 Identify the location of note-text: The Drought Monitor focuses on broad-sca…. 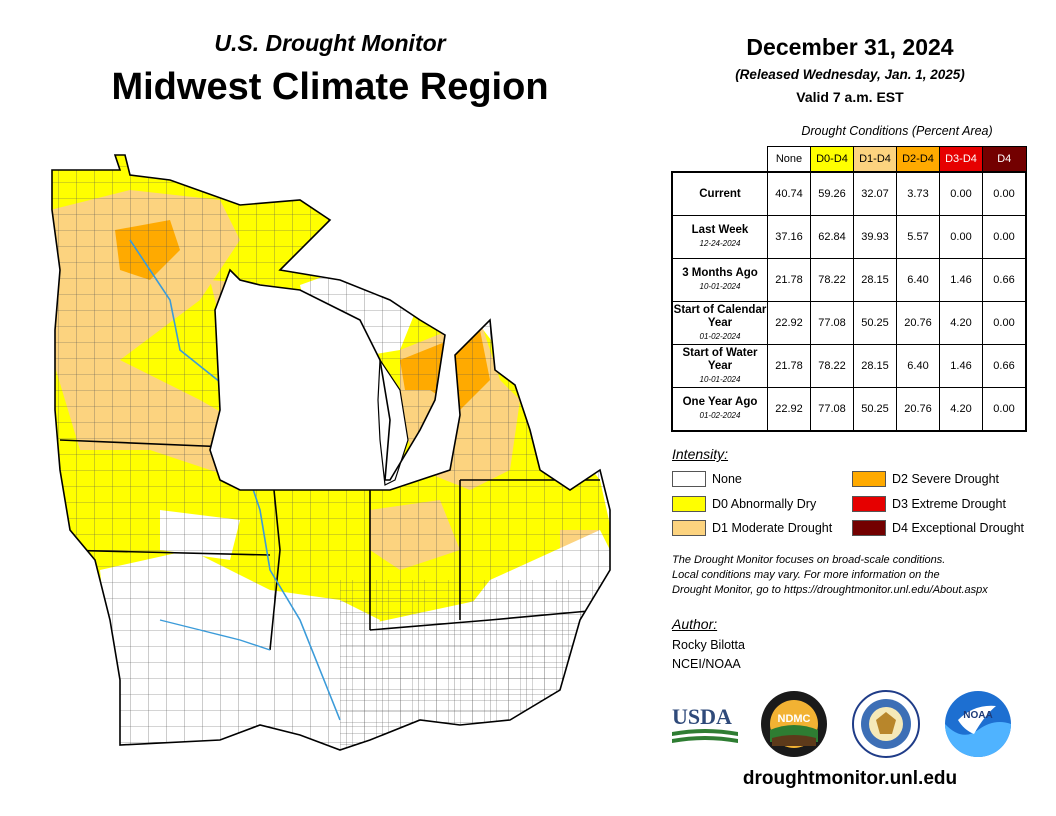
(857, 575).